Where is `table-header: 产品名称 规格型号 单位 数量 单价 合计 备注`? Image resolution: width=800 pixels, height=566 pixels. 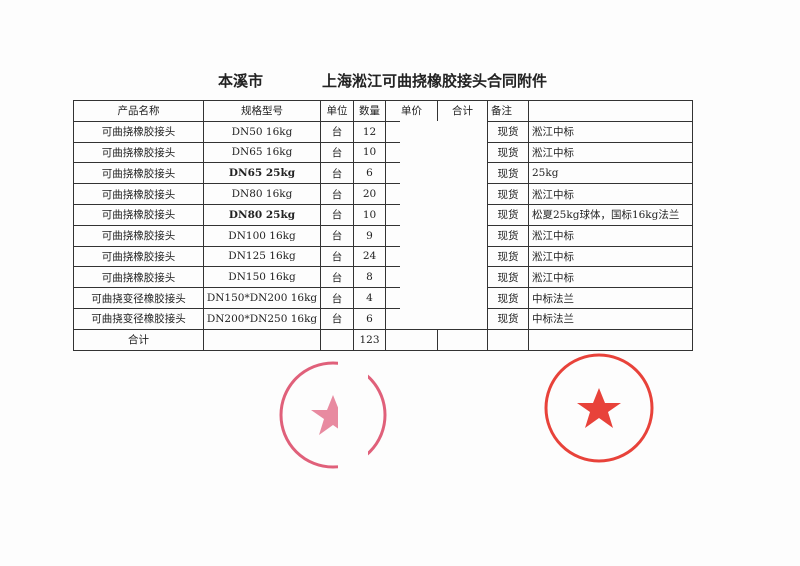 table-header: 产品名称 规格型号 单位 数量 单价 合计 备注 is located at coordinates (383, 111).